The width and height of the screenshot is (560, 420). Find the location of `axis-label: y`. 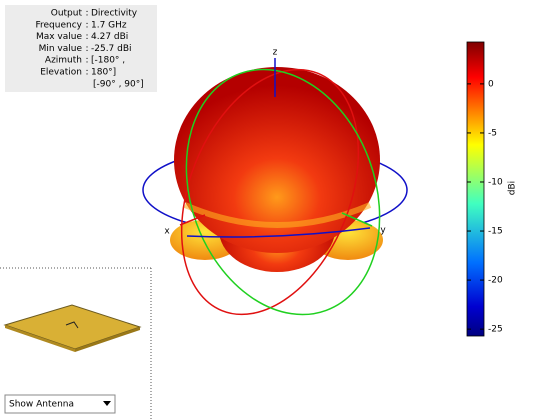

axis-label: y is located at coordinates (383, 231).